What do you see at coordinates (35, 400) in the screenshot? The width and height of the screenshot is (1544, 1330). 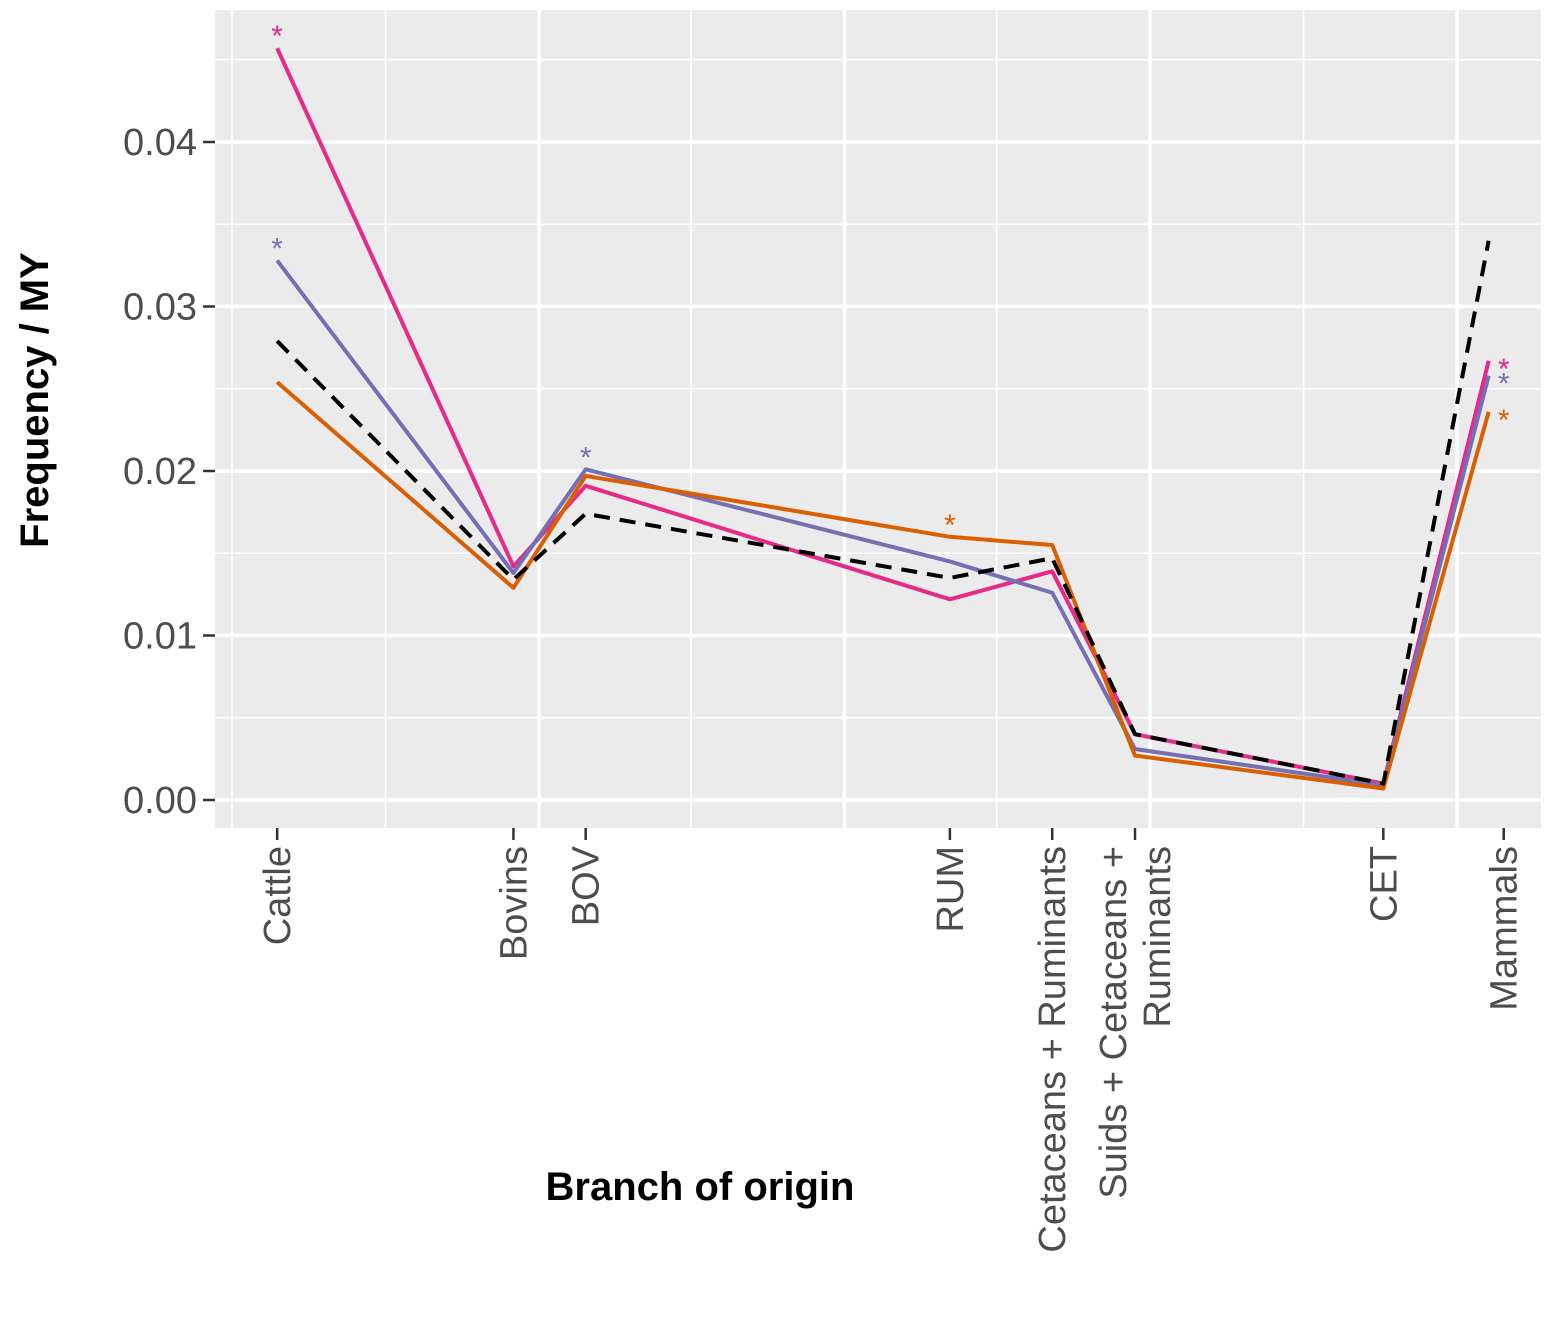 I see `y-axis-title: Frequency / MY` at bounding box center [35, 400].